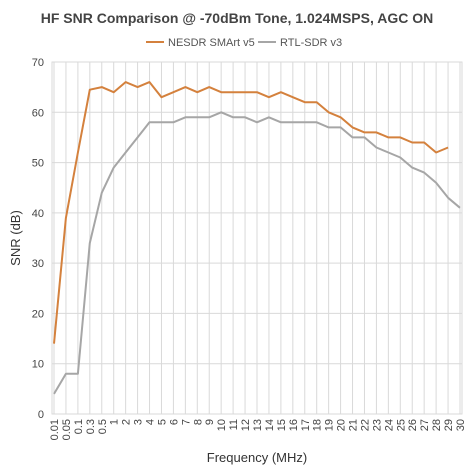 This screenshot has height=474, width=474. I want to click on x-tick-label: 23, so click(377, 425).